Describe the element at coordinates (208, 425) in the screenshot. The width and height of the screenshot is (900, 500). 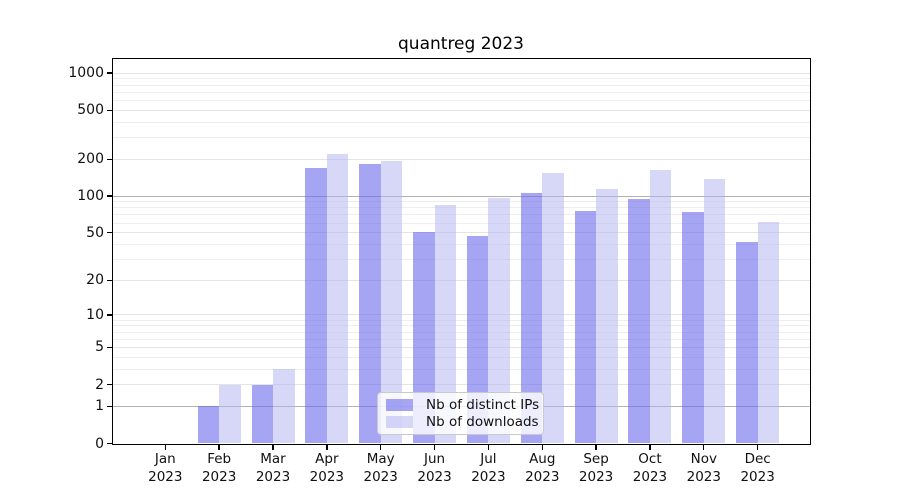
I see `bar-nb-of-distinct-ips-feb` at that location.